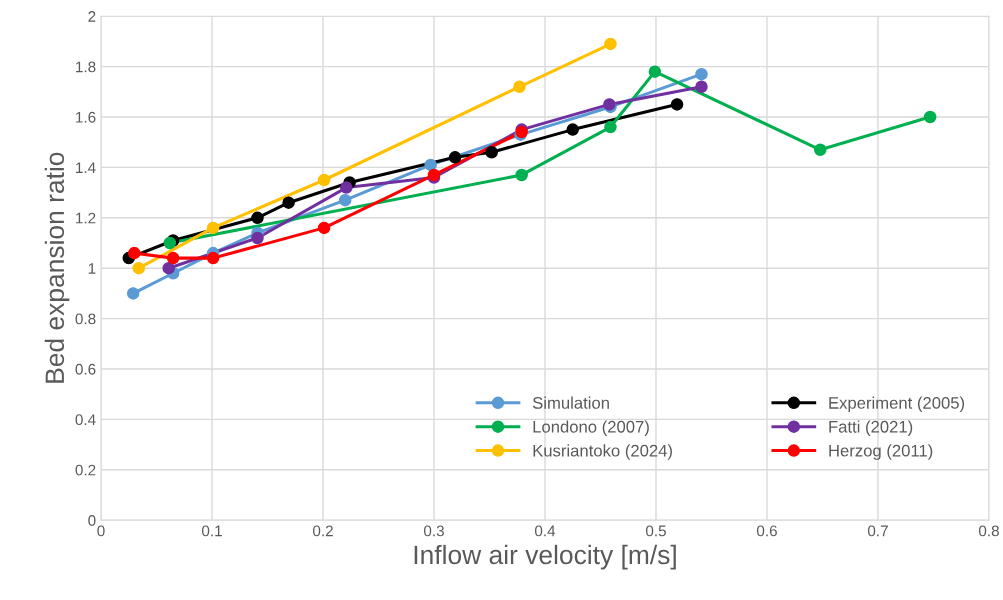  What do you see at coordinates (545, 531) in the screenshot?
I see `x-tick-label: 0.4` at bounding box center [545, 531].